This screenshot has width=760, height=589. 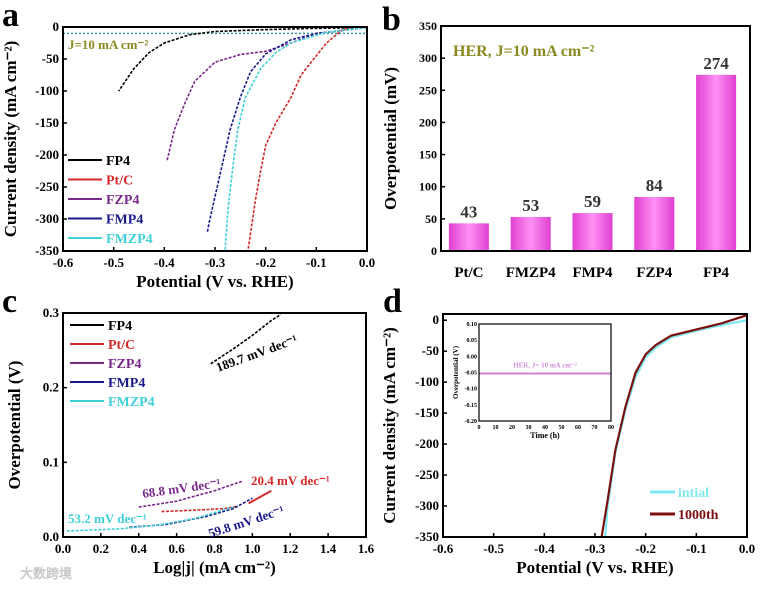 I want to click on y-axis-label: Overpotential (V), so click(x=14, y=425).